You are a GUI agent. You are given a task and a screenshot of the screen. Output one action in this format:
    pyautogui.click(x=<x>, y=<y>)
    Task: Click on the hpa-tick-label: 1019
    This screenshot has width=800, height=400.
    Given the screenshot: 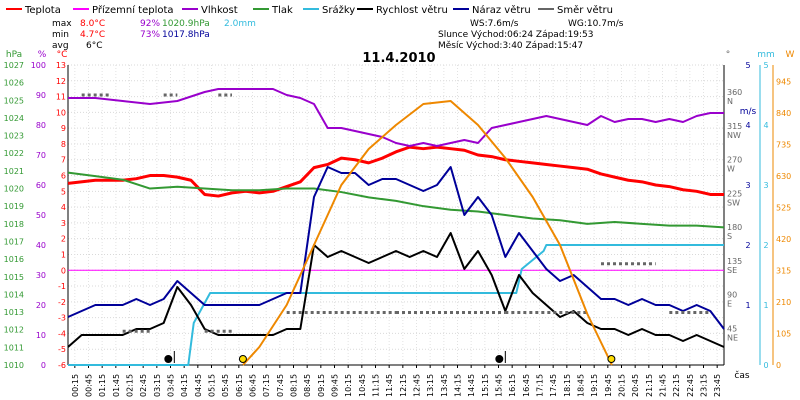 What is the action you would take?
    pyautogui.click(x=14, y=206)
    